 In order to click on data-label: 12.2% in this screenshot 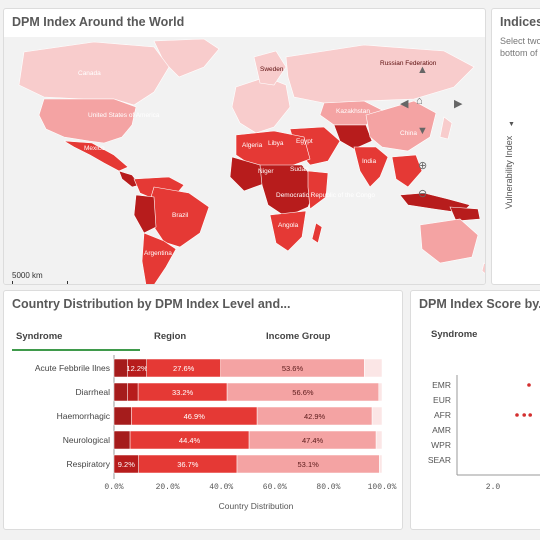, I will do `click(137, 368)`.